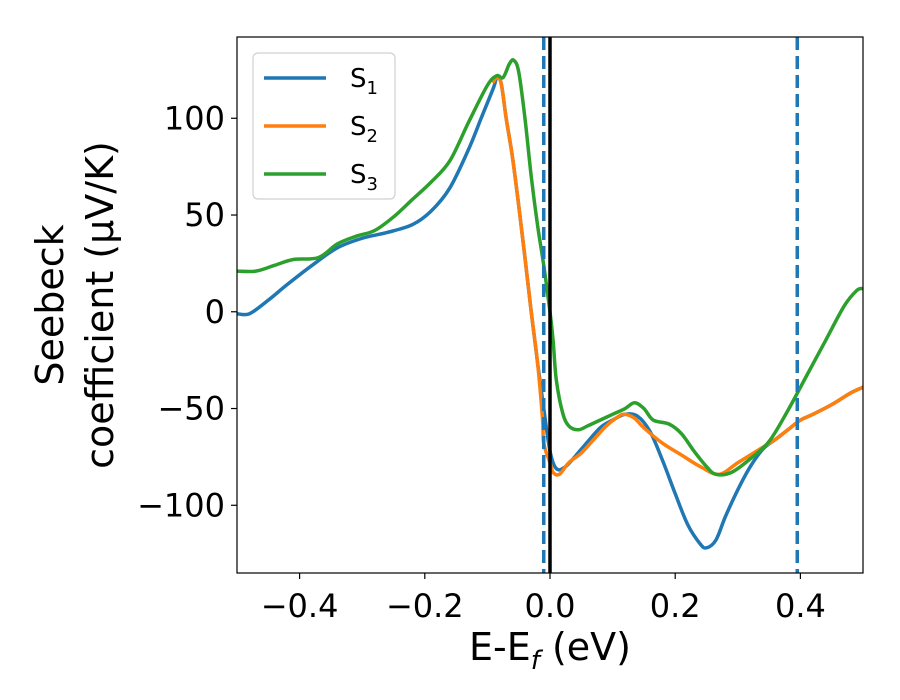 The image size is (900, 700). I want to click on y-tick-label: −100, so click(181, 505).